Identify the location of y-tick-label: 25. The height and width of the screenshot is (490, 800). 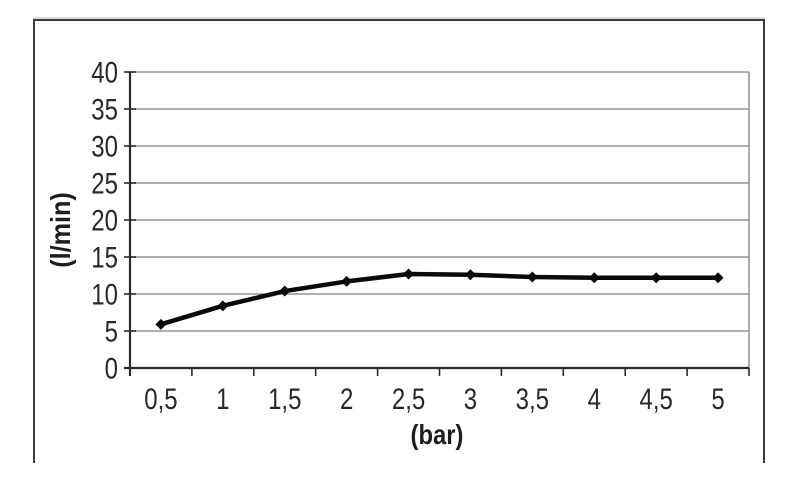
(104, 183).